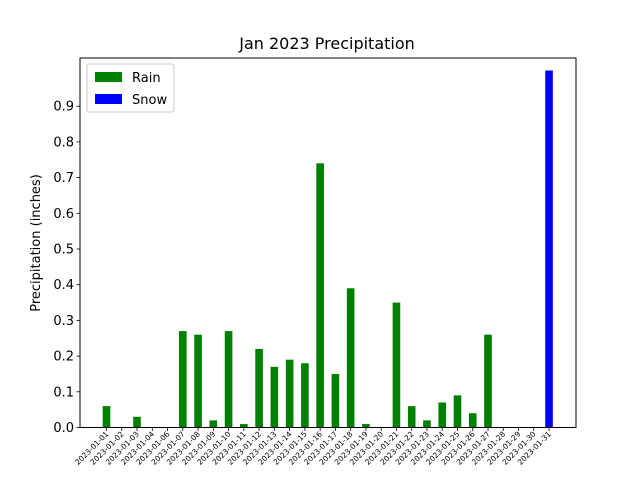 The width and height of the screenshot is (640, 484). Describe the element at coordinates (130, 88) in the screenshot. I see `legend: Rain Snow` at that location.